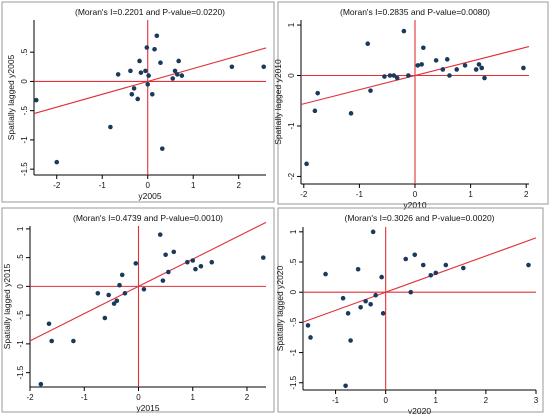 Image resolution: width=550 pixels, height=419 pixels. What do you see at coordinates (419, 410) in the screenshot?
I see `x-axis-title: y2020` at bounding box center [419, 410].